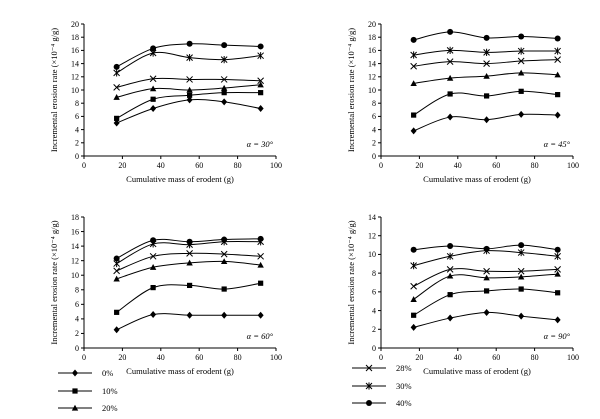 The image size is (600, 419). What do you see at coordinates (199, 357) in the screenshot?
I see `x-tick-label: 60` at bounding box center [199, 357].